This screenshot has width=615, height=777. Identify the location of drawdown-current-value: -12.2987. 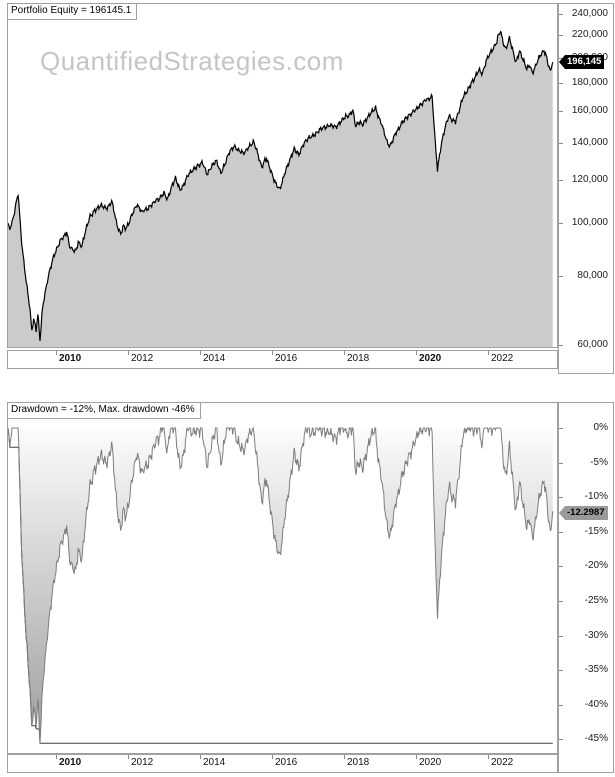
(586, 513).